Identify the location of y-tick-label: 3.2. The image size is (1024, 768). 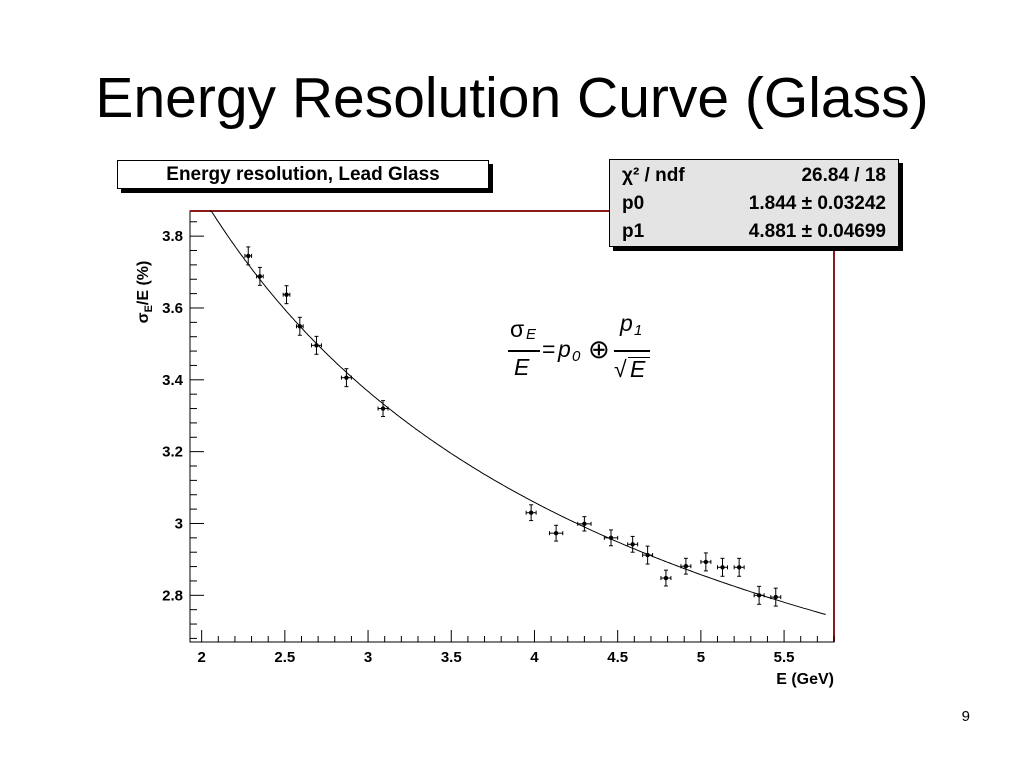
(172, 452).